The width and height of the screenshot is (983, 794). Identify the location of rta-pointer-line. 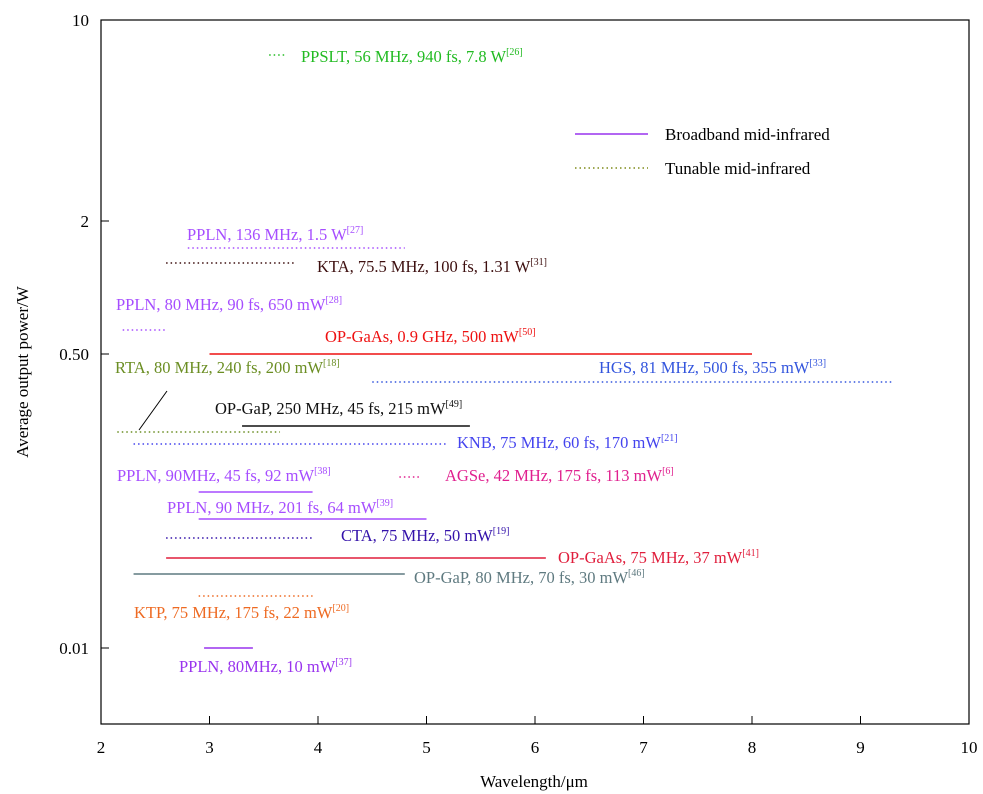
(153, 410).